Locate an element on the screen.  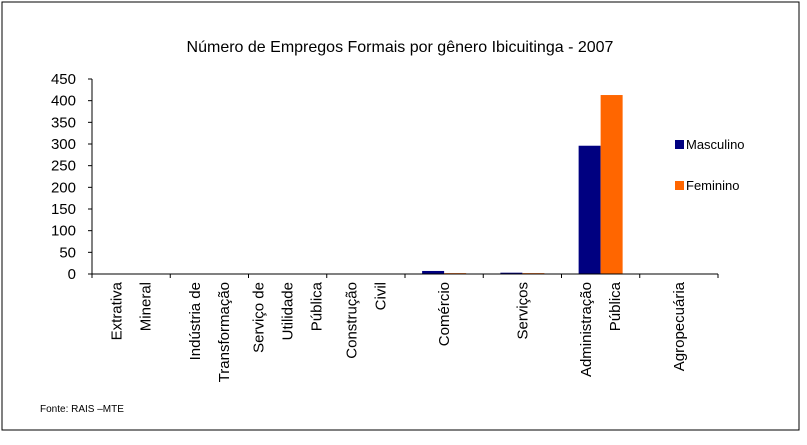
x-tick-label: Comércio is located at coordinates (444, 314).